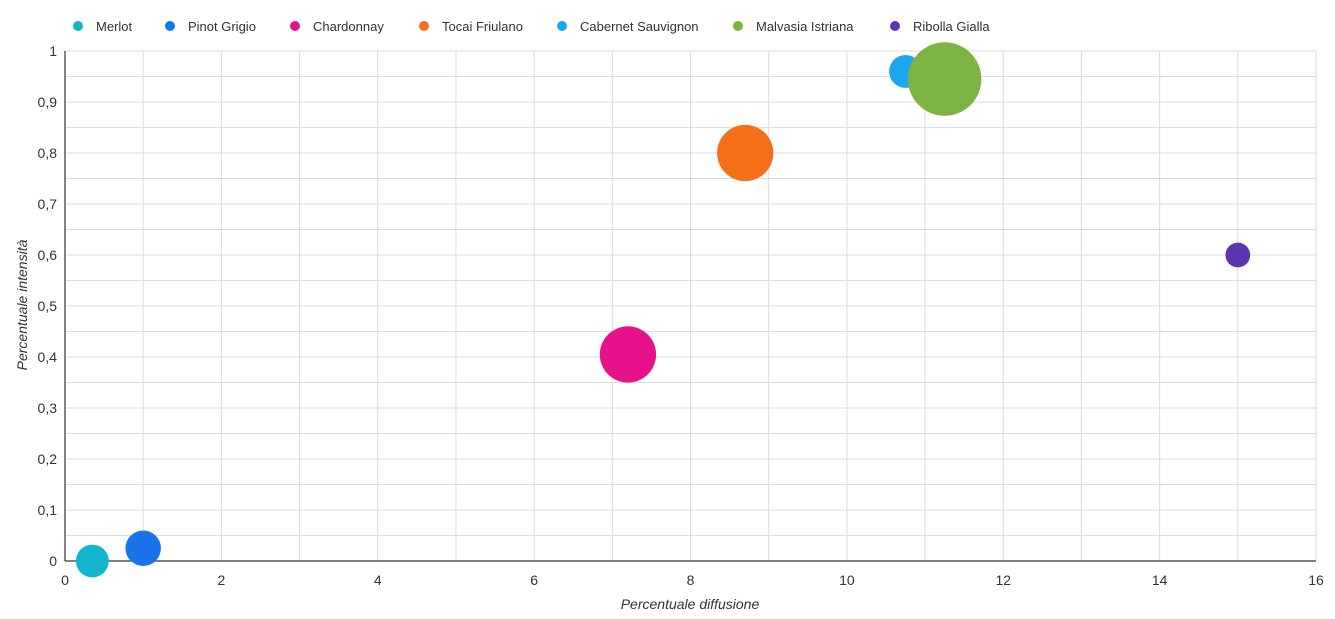  I want to click on y-tick-label: 0,6, so click(48, 255).